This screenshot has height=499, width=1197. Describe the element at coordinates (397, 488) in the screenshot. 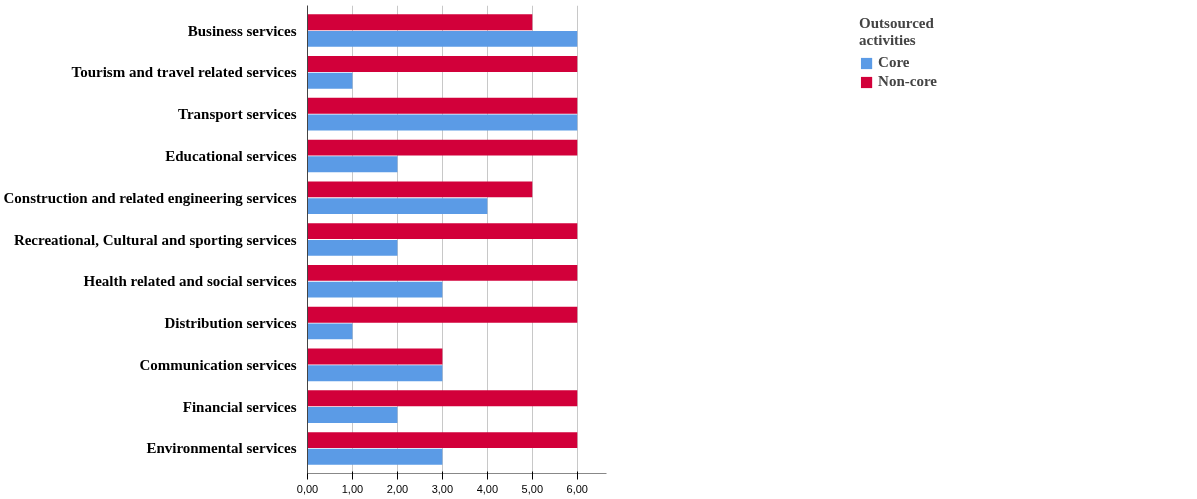

I see `x-tick-label: 2,00` at that location.